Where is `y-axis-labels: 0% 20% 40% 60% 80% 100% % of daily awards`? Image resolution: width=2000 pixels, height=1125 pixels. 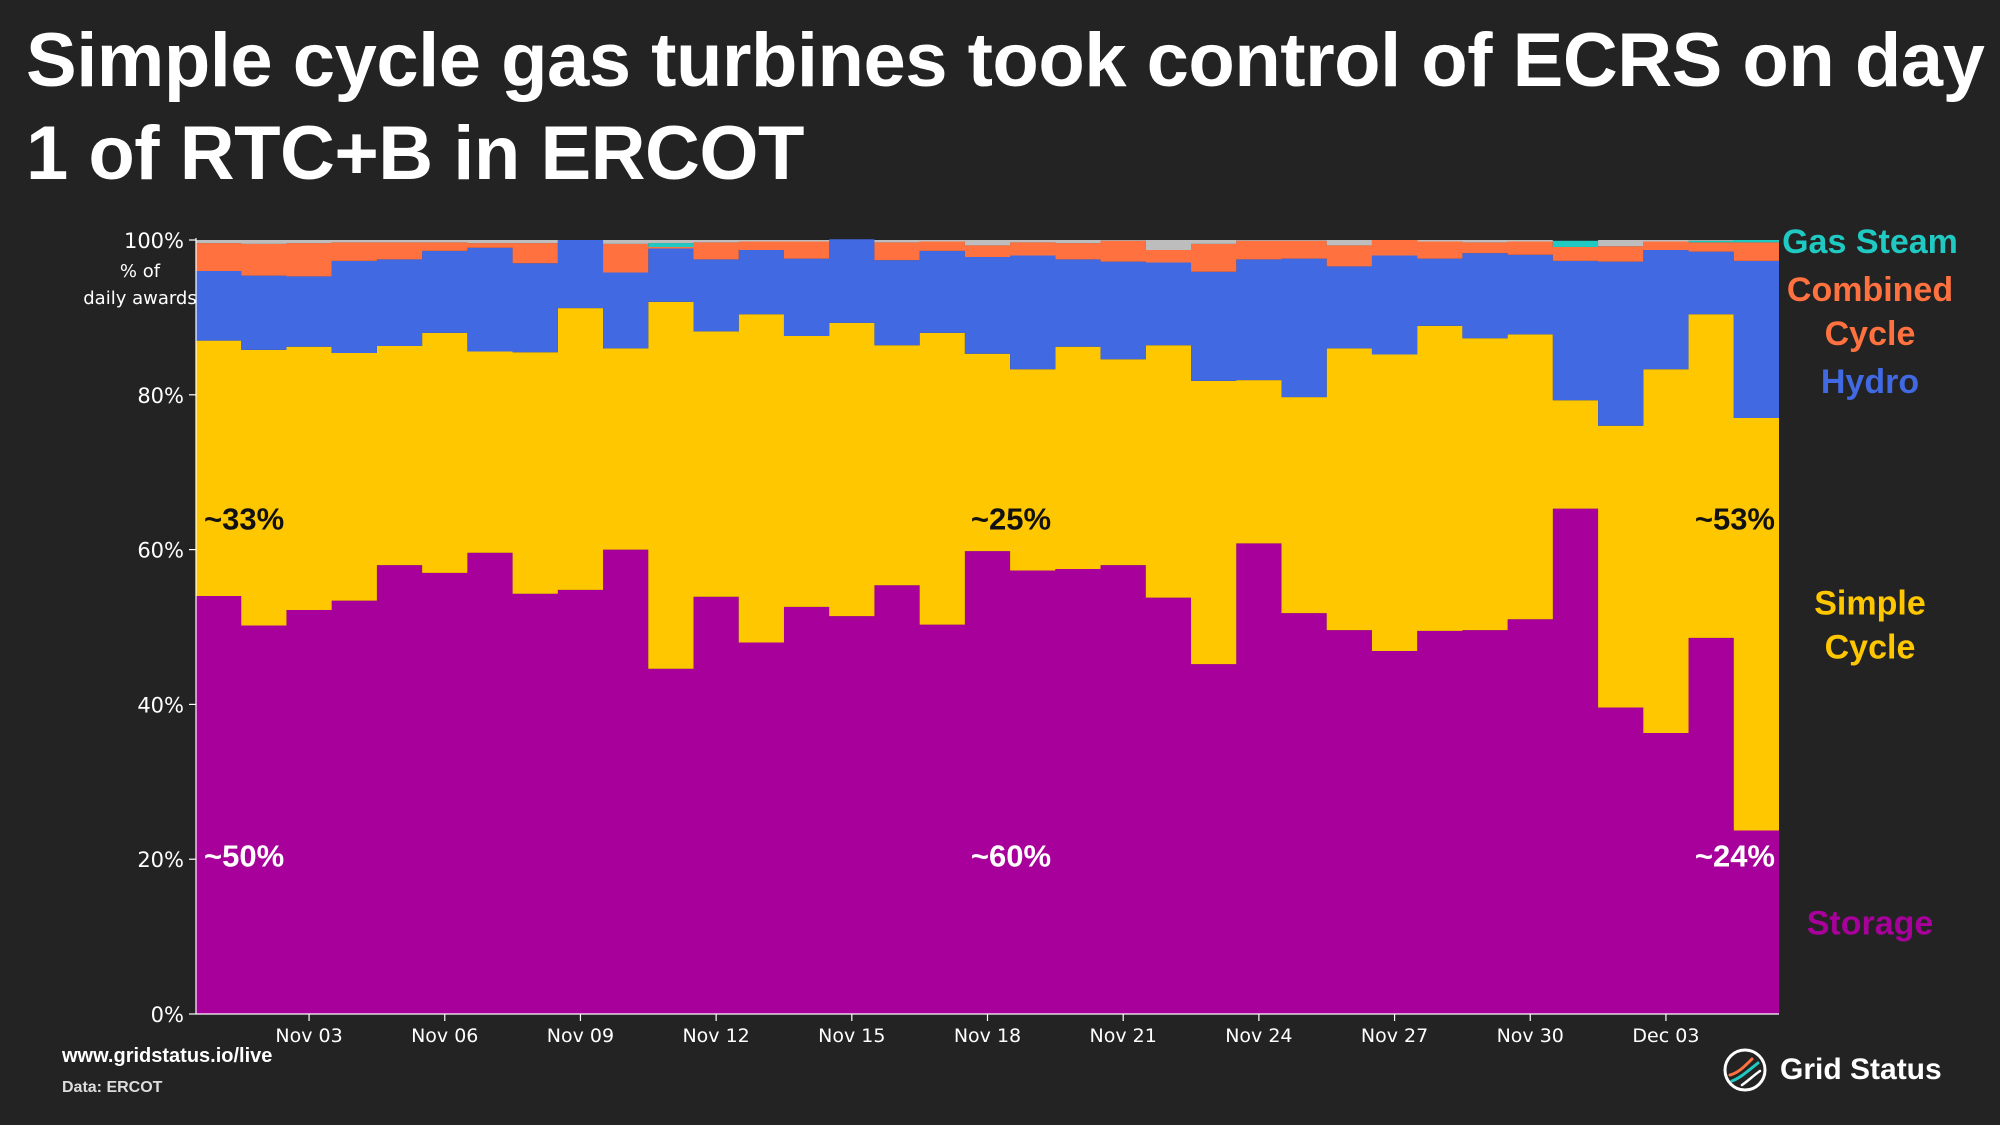
y-axis-labels: 0% 20% 40% 60% 80% 100% % of daily awards is located at coordinates (140, 628).